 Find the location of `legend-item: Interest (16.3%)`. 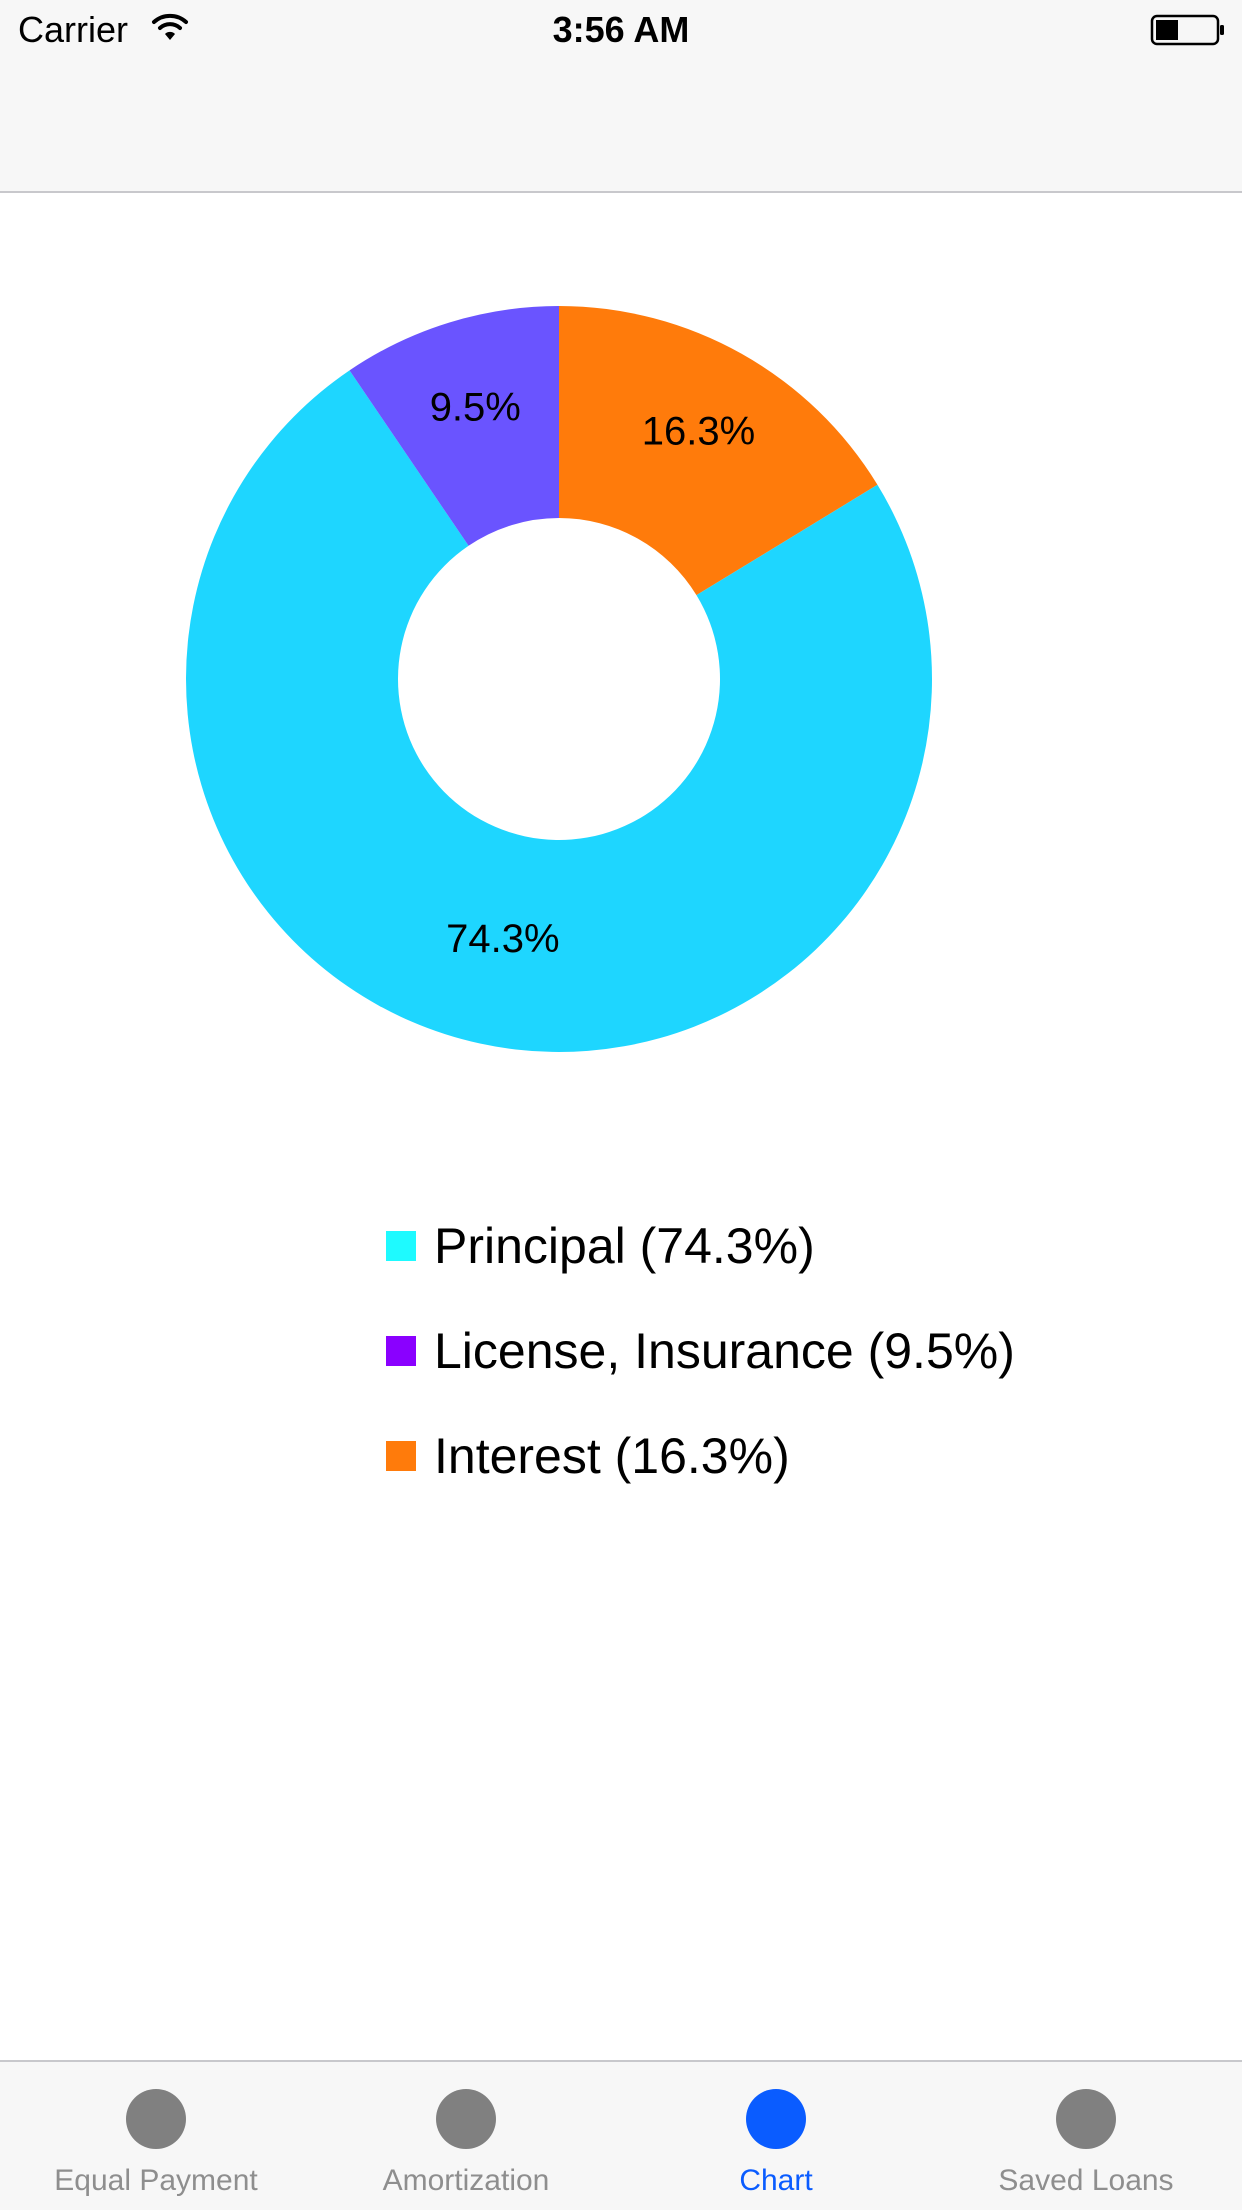

legend-item: Interest (16.3%) is located at coordinates (700, 1455).